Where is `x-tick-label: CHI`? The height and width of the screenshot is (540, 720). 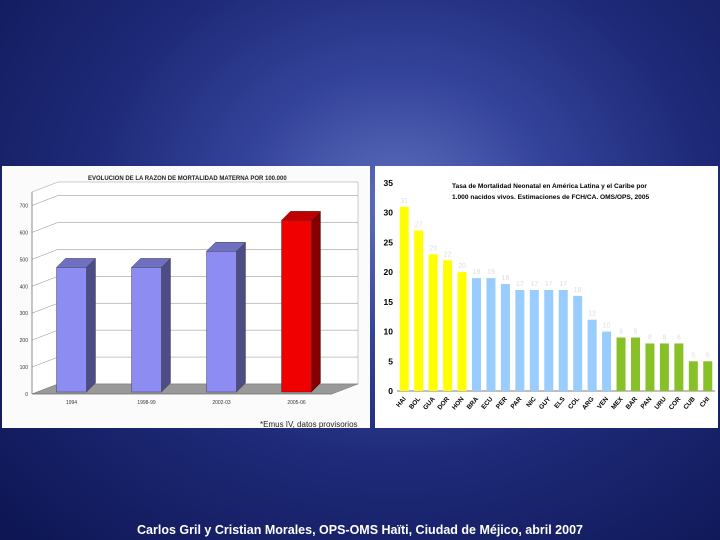
x-tick-label: CHI is located at coordinates (705, 402).